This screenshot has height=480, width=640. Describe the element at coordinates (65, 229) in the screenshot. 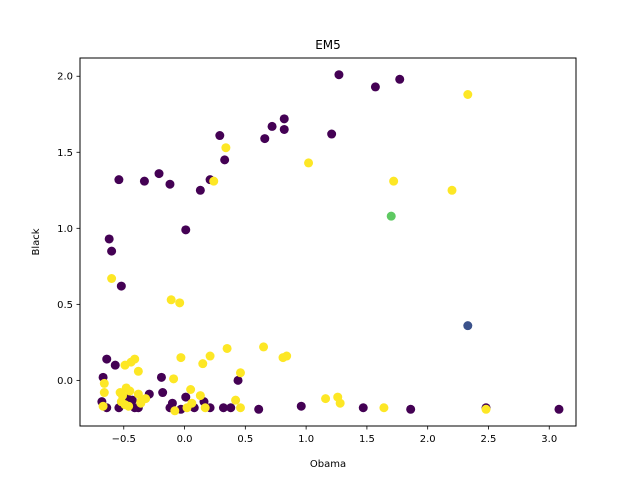

I see `y-tick-label: 1.0` at that location.